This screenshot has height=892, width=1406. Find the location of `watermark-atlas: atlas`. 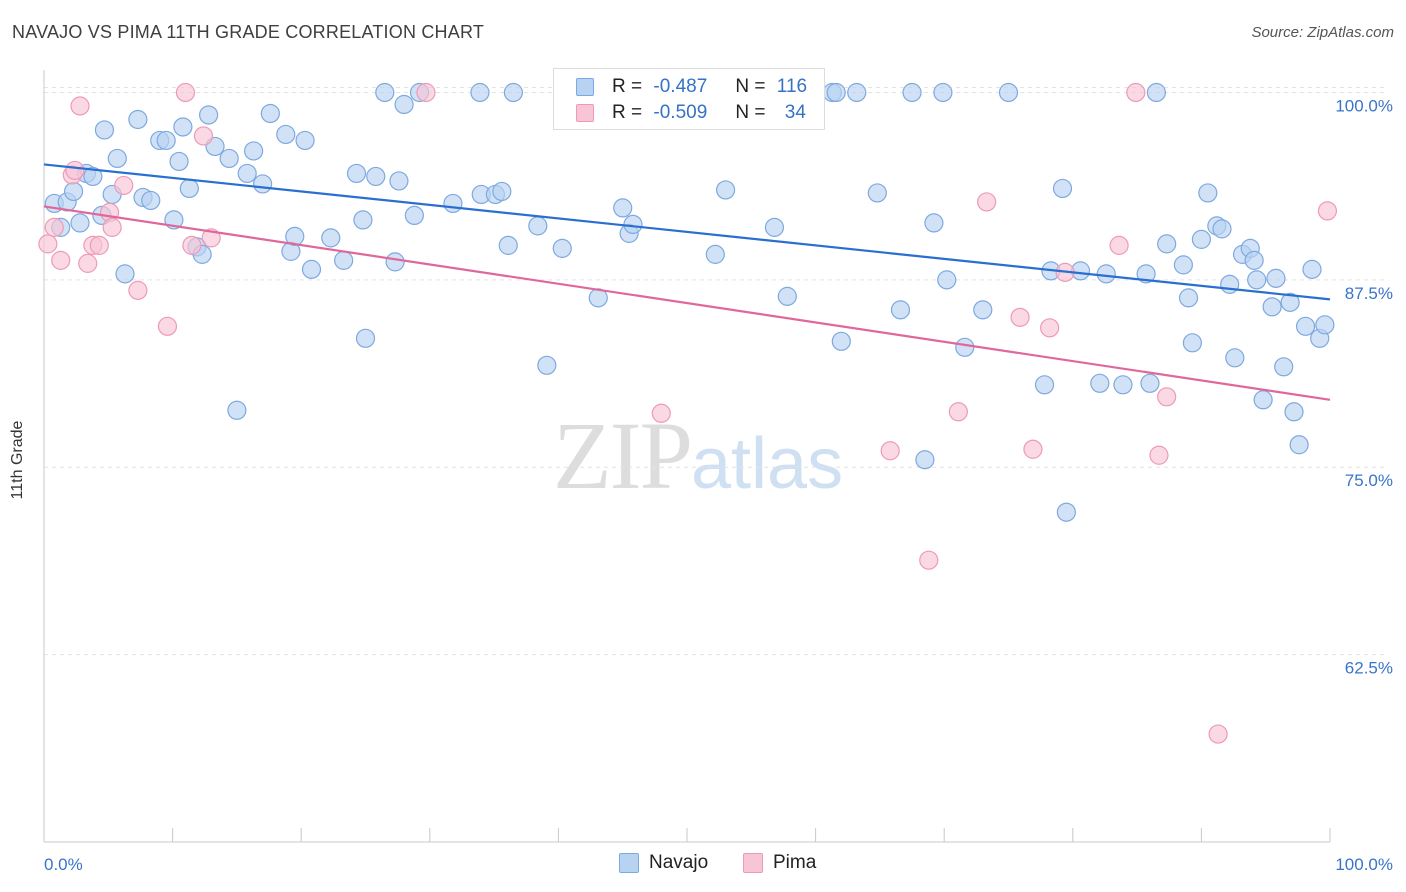

watermark-atlas: atlas is located at coordinates (767, 464).